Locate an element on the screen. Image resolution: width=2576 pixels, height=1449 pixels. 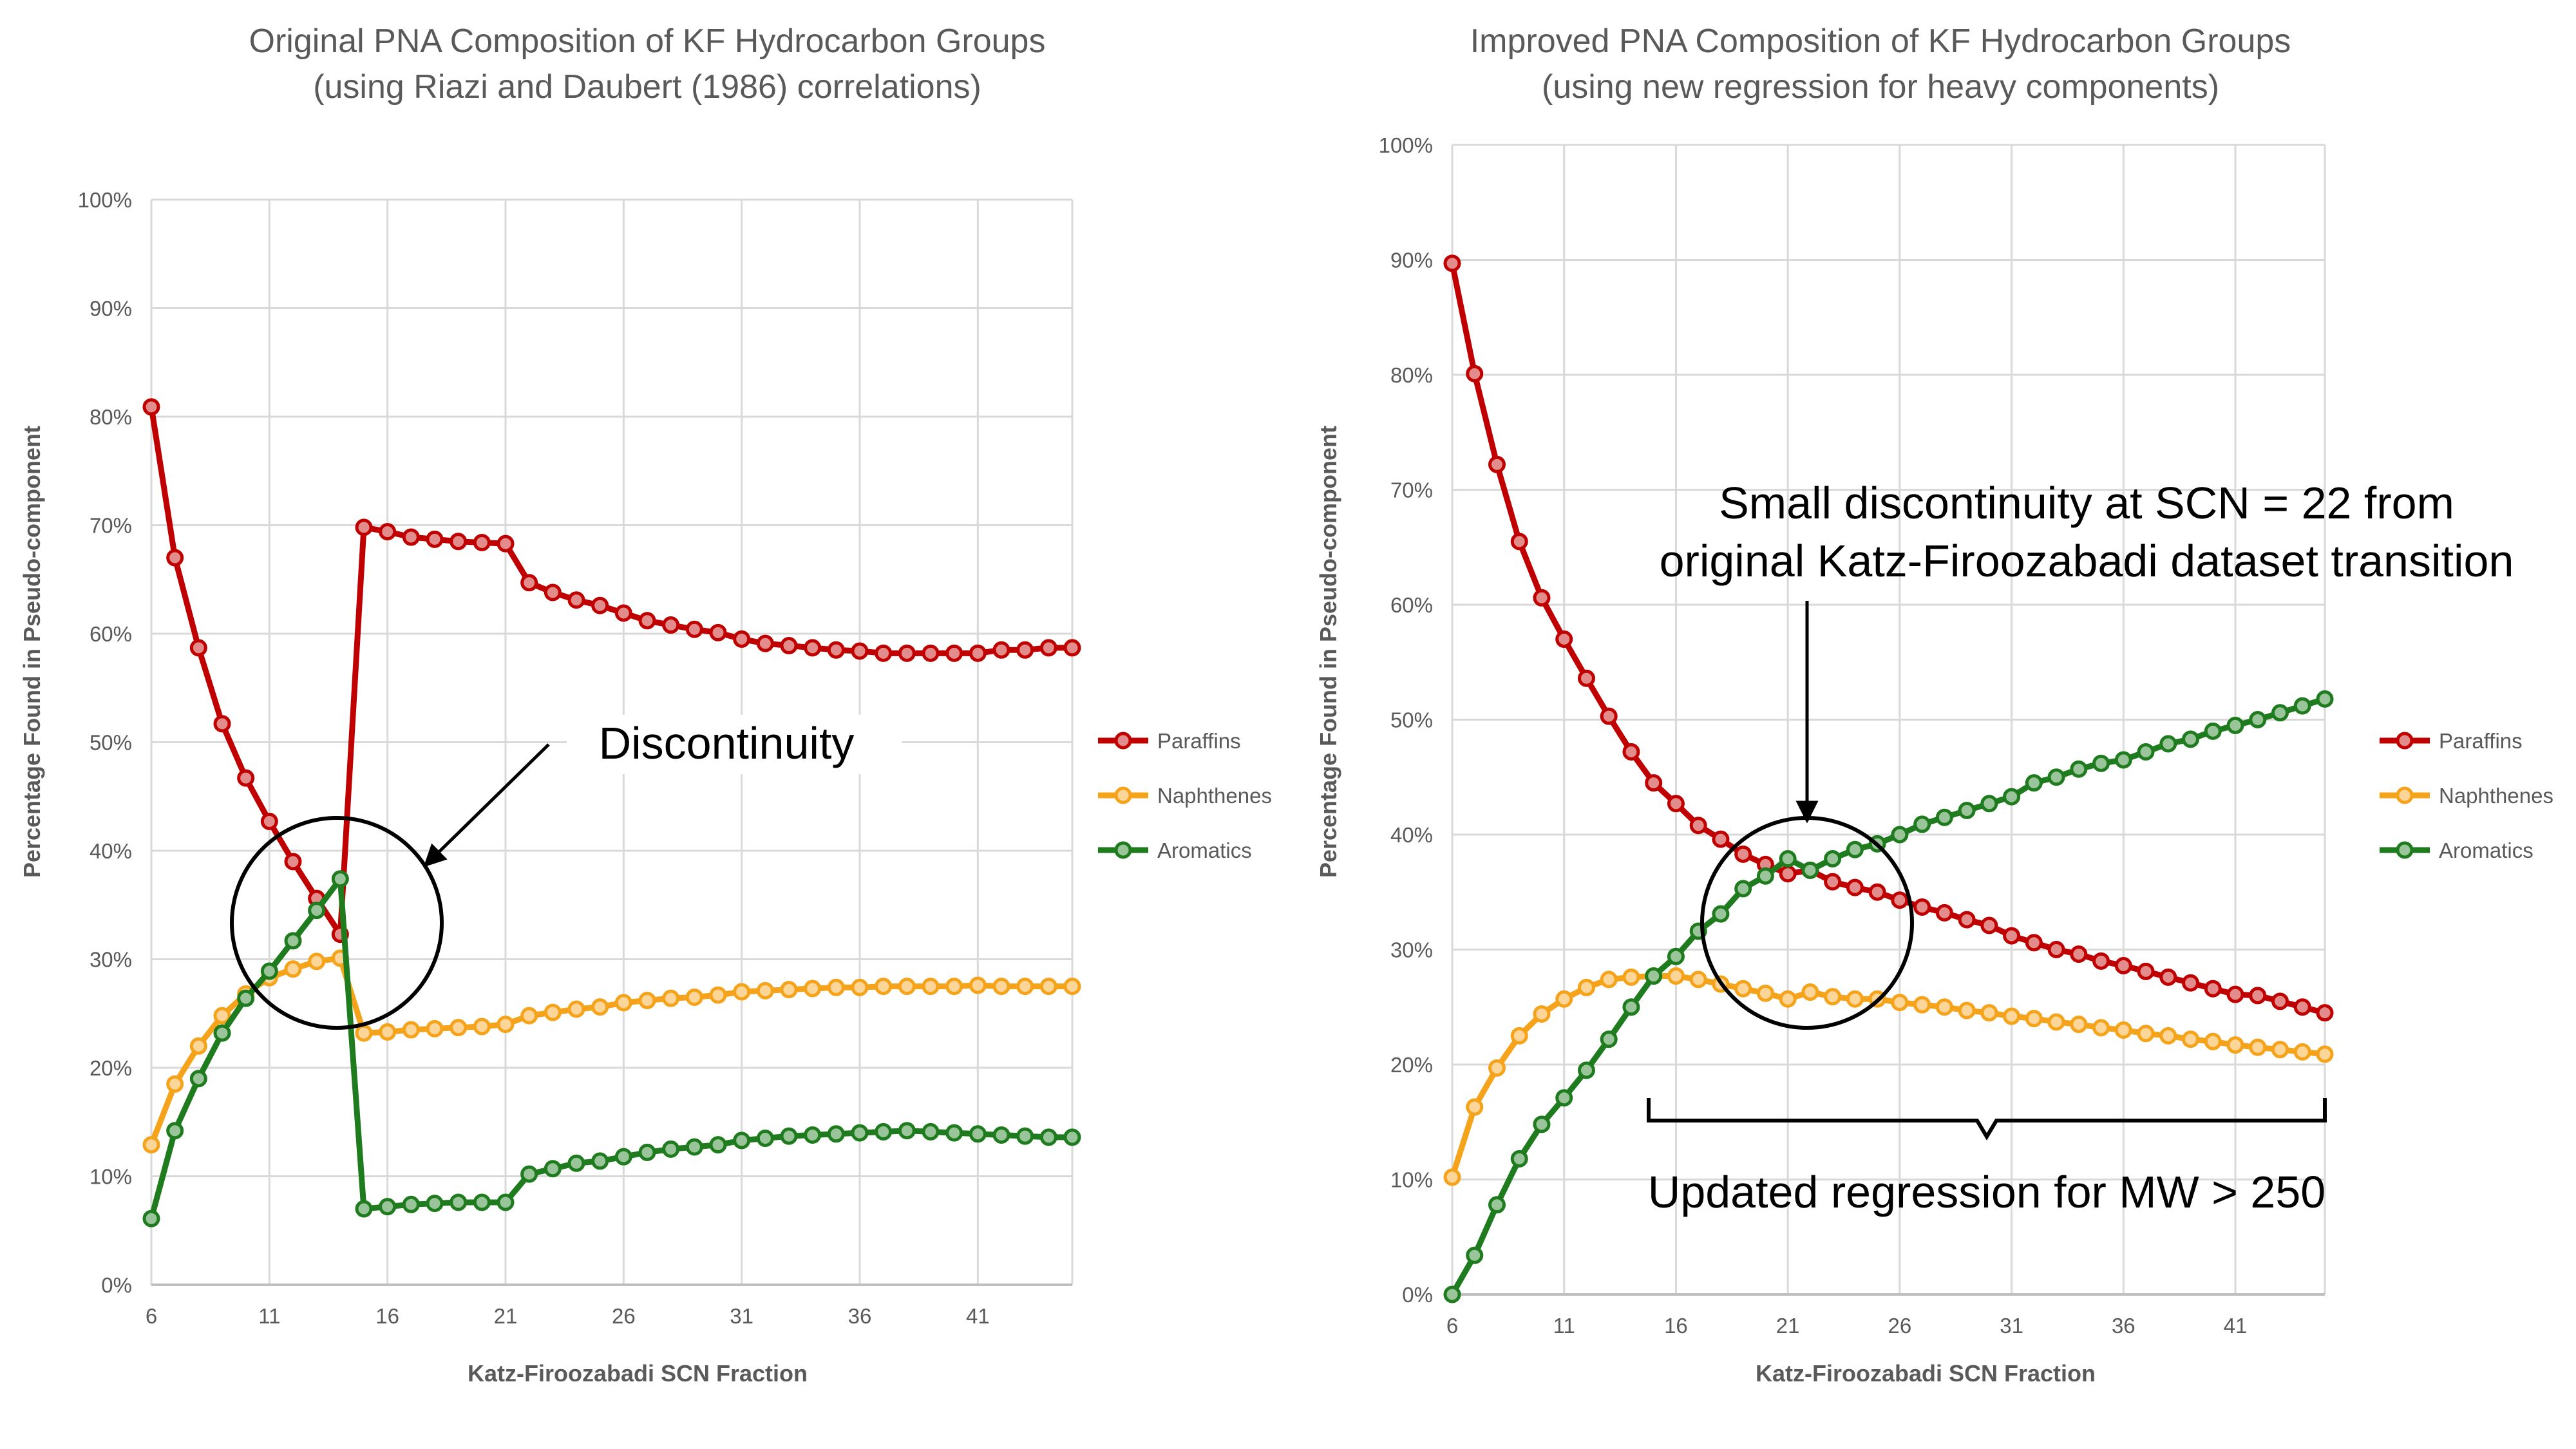
annotation-arrow is located at coordinates (486, 805).